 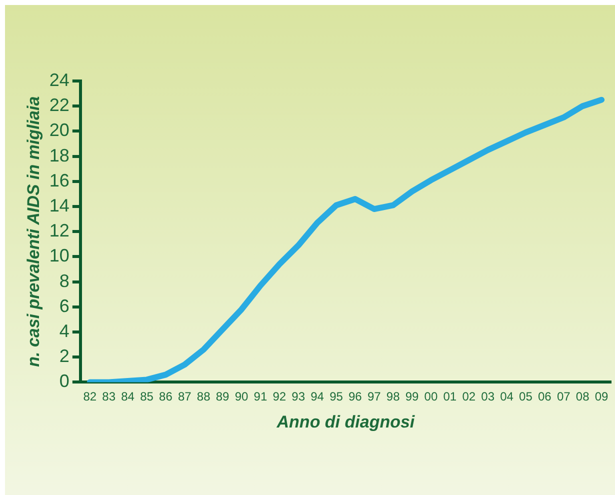 What do you see at coordinates (128, 397) in the screenshot?
I see `x-tick-label: 84` at bounding box center [128, 397].